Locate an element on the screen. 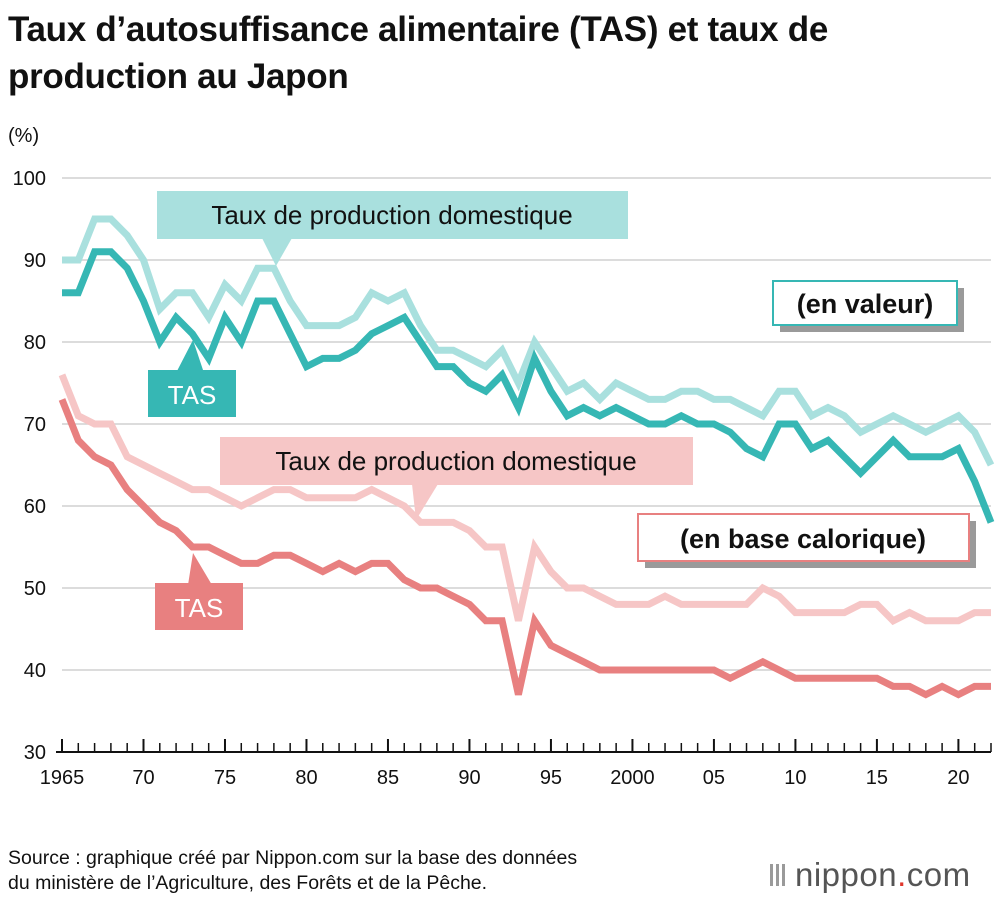 The width and height of the screenshot is (1000, 902). y-tick-label: 40 is located at coordinates (35, 671).